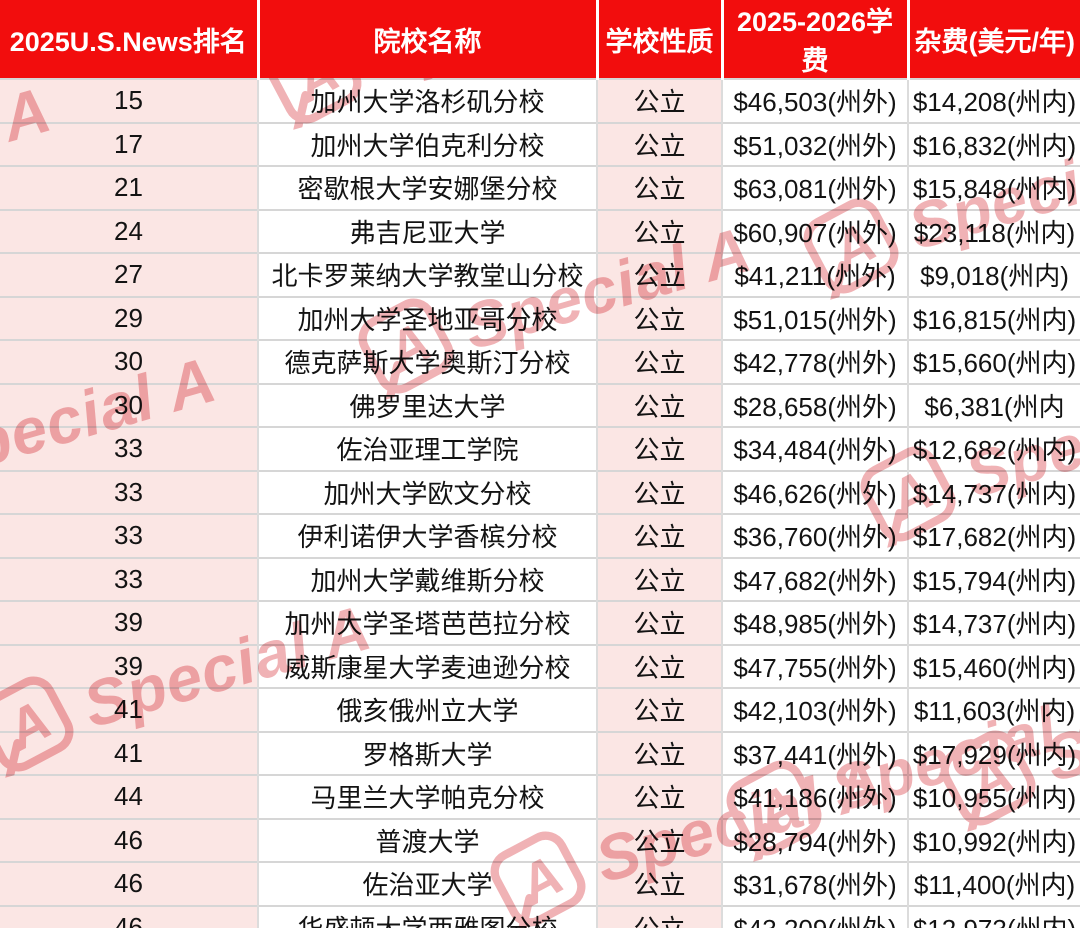 The width and height of the screenshot is (1080, 928). I want to click on school-name-cell: 德克萨斯大学奥斯汀分校, so click(428, 361).